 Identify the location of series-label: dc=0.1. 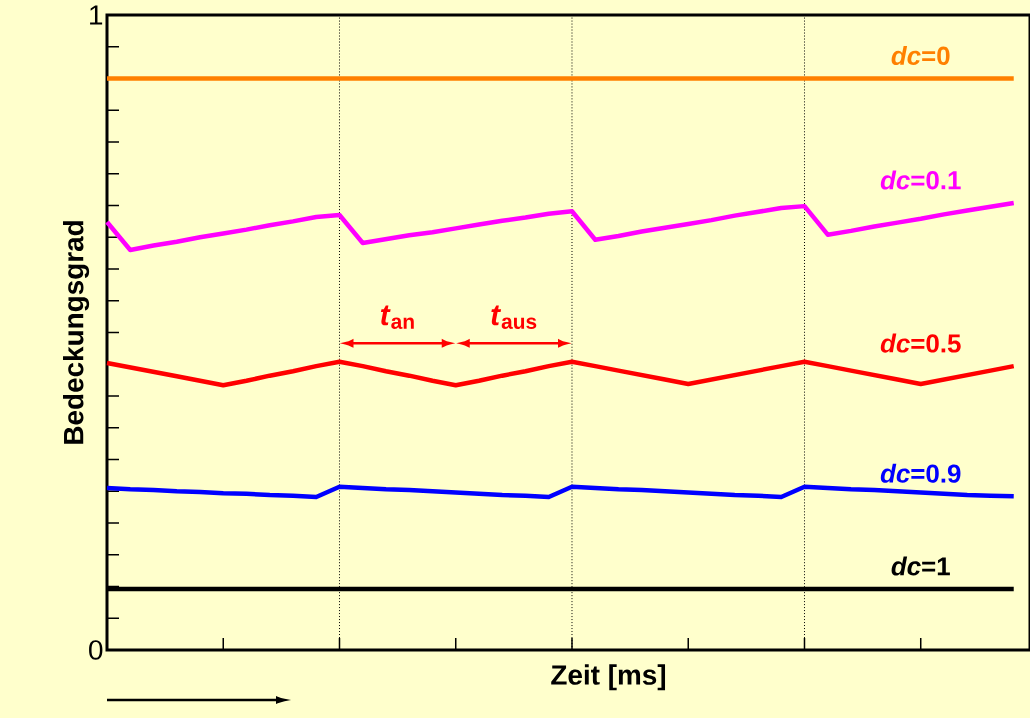
(920, 180).